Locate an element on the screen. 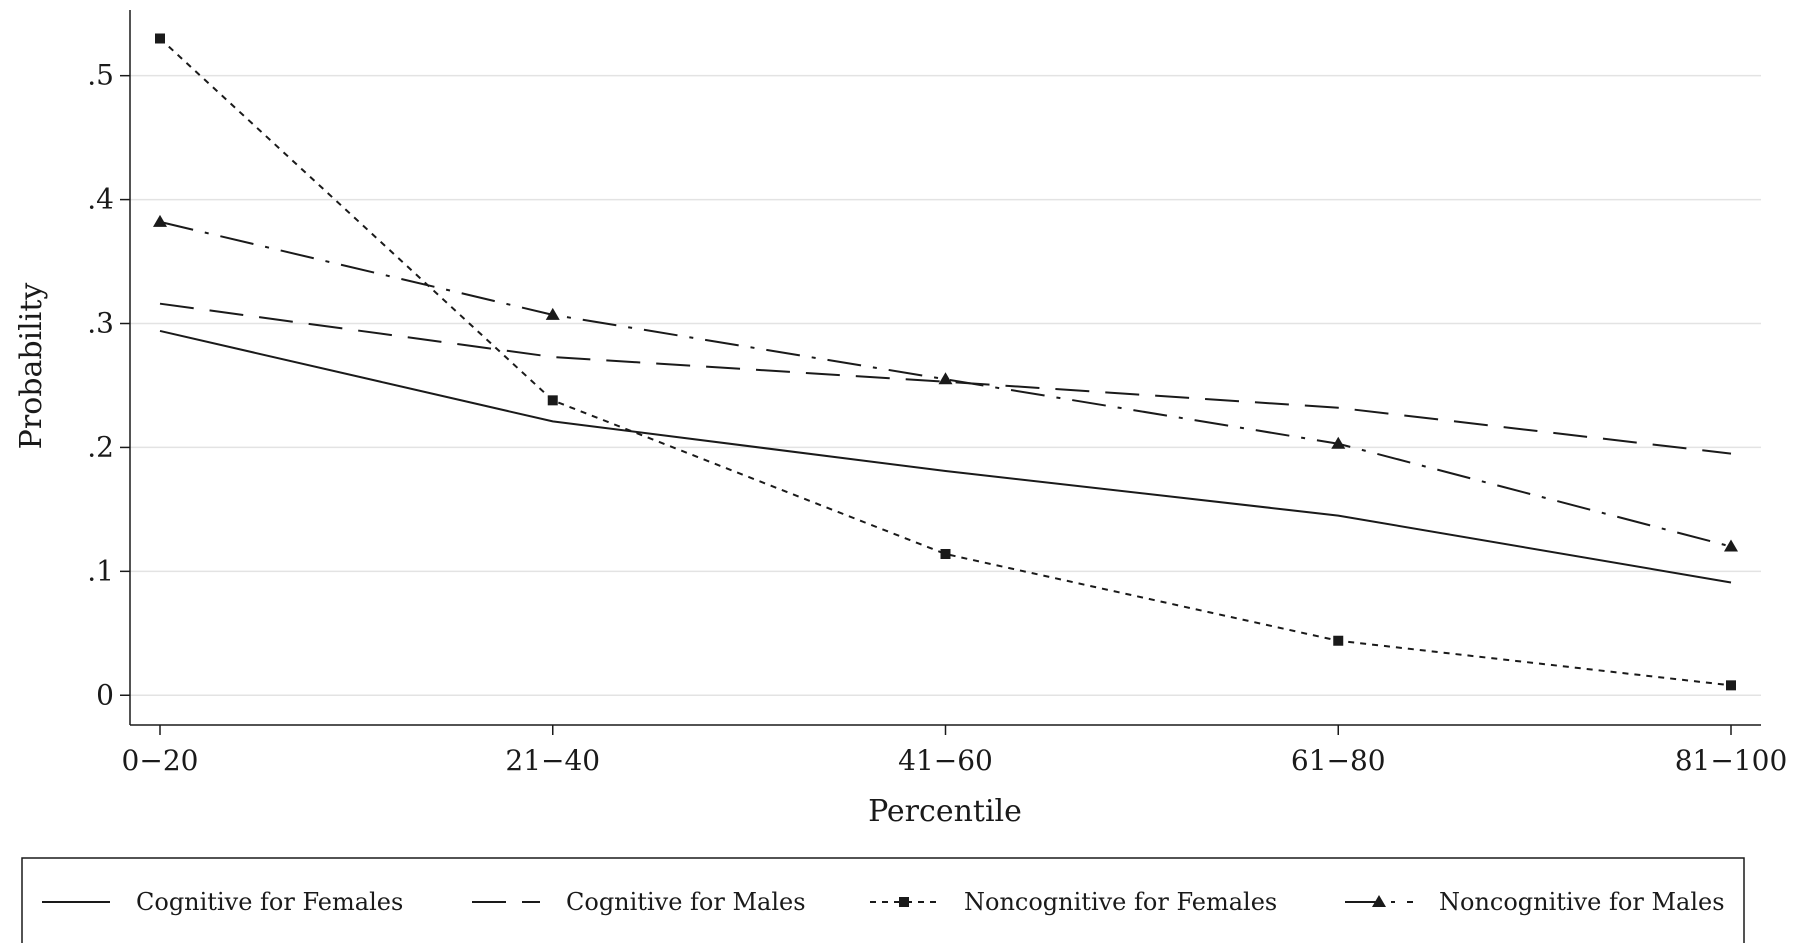 The width and height of the screenshot is (1808, 943). y-tick-label: .2 is located at coordinates (100, 446).